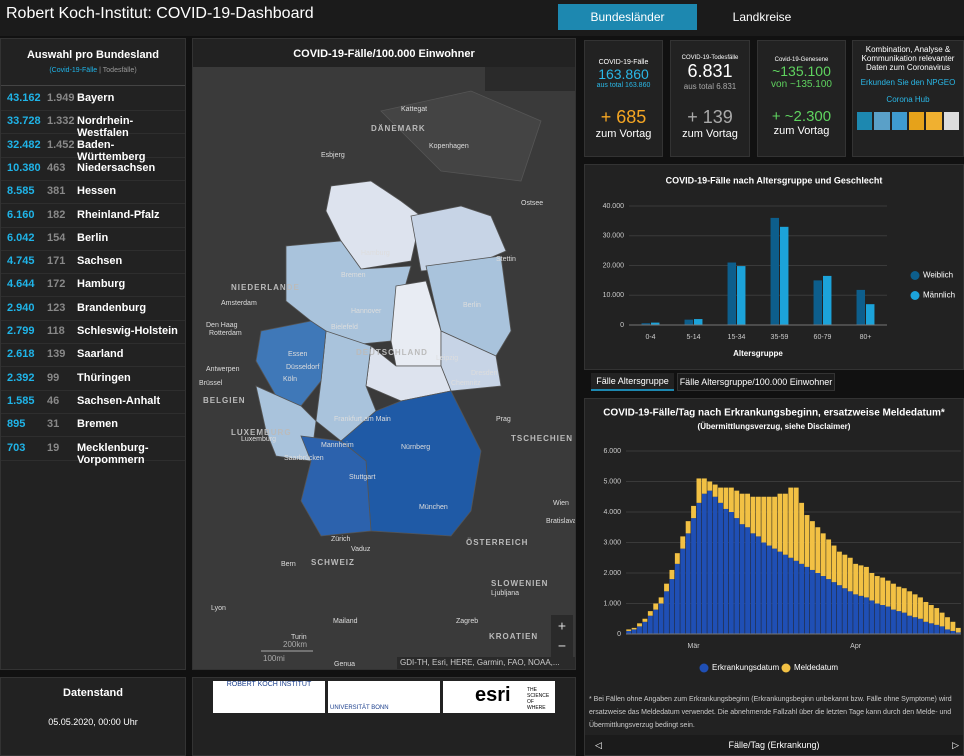 The image size is (964, 756). I want to click on state-row: 2.940 123 Brandenburg, so click(93, 309).